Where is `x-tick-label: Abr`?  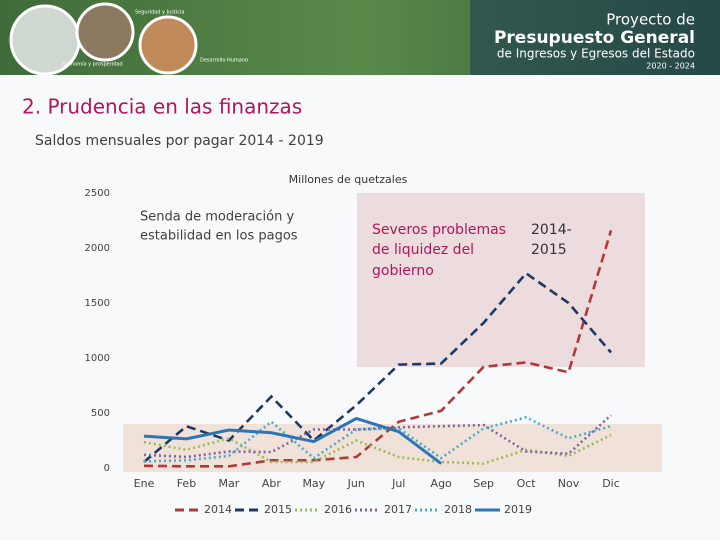 x-tick-label: Abr is located at coordinates (272, 483).